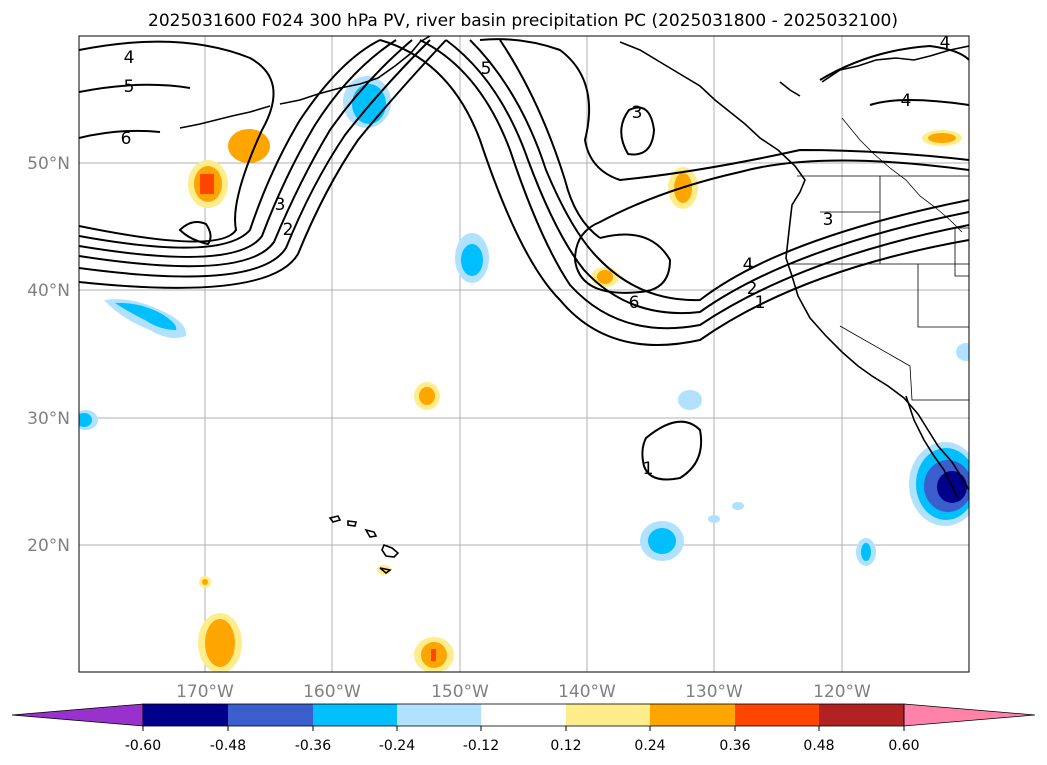 This screenshot has height=765, width=1047. Describe the element at coordinates (932, 447) in the screenshot. I see `coastline-baja-california` at that location.